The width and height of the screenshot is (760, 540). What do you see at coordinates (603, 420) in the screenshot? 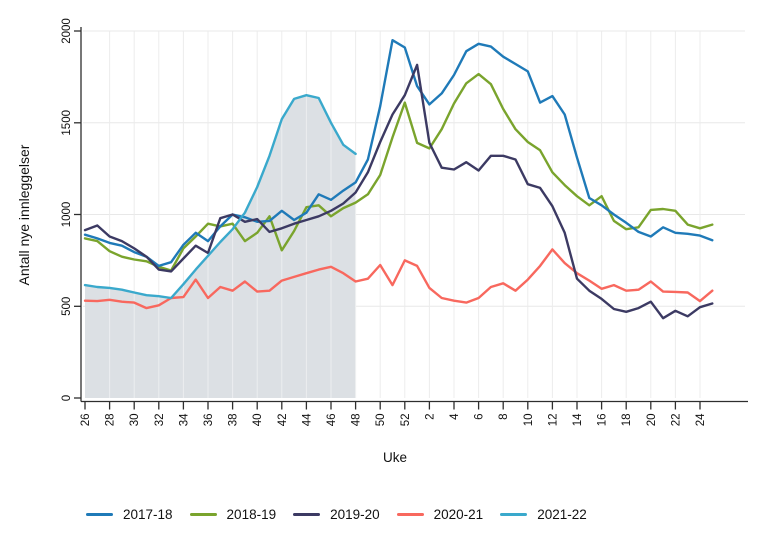
I see `x-tick-label: 16` at bounding box center [603, 420].